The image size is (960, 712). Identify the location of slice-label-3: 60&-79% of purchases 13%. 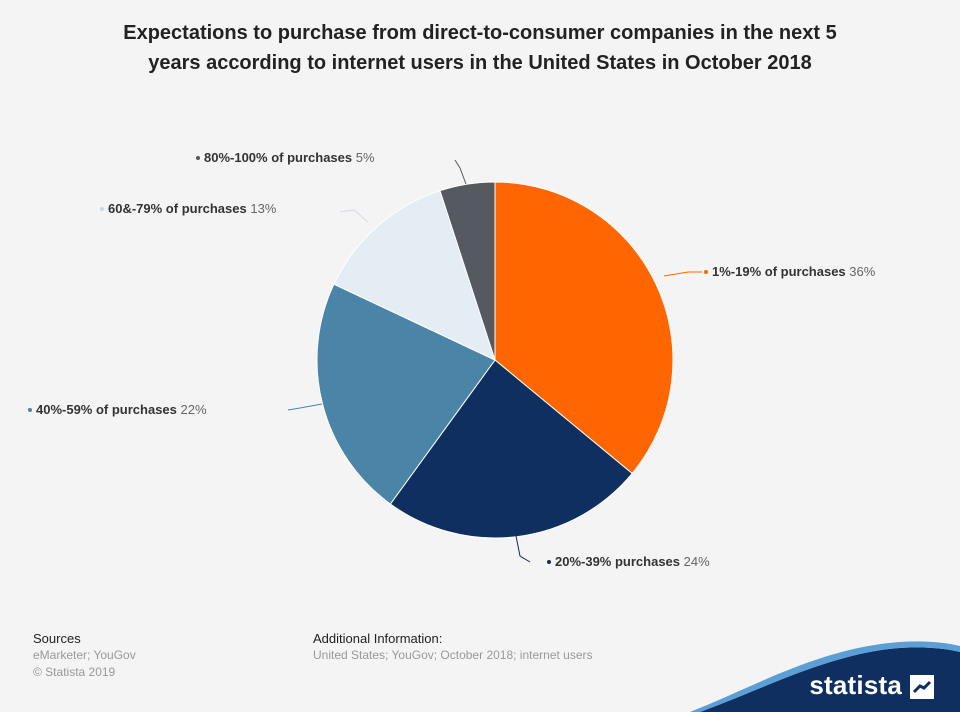
(192, 208).